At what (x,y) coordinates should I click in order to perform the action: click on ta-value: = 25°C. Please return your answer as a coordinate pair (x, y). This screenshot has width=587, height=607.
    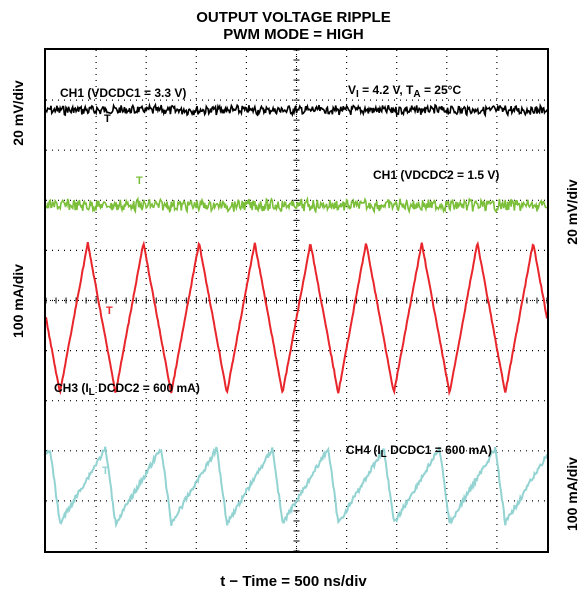
    Looking at the image, I should click on (441, 90).